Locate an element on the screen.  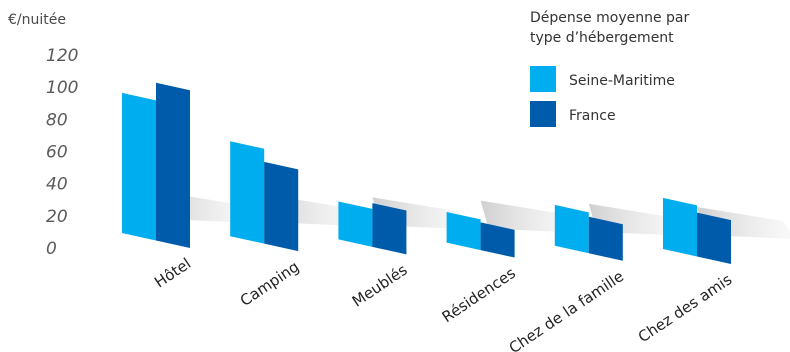
category-label-meubles: Meublés is located at coordinates (380, 286).